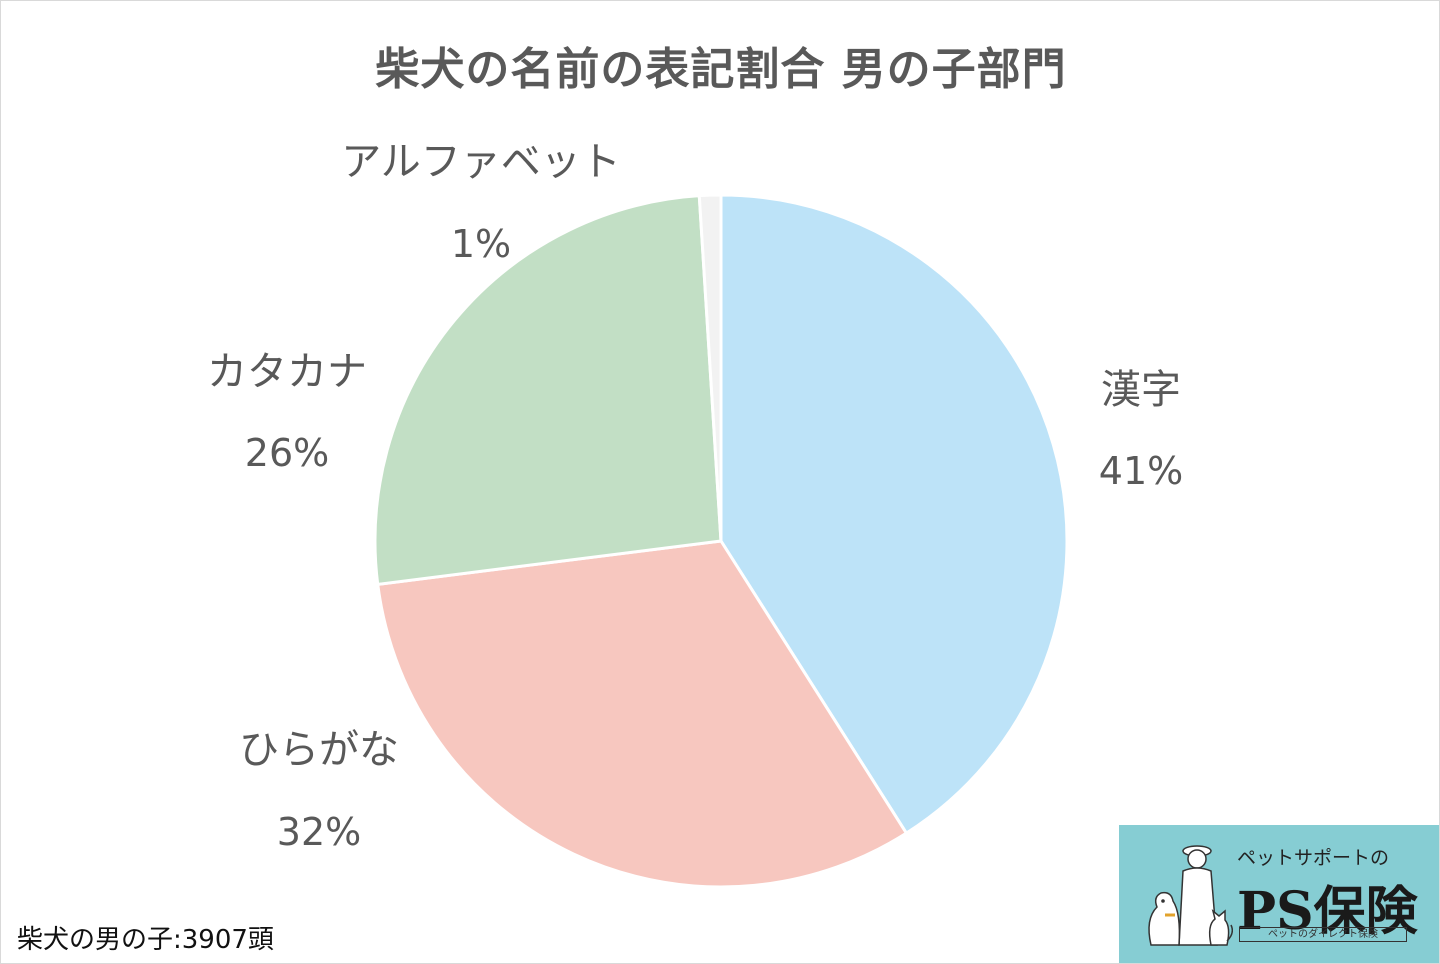  What do you see at coordinates (1327, 911) in the screenshot?
I see `brand-name: PS保険` at bounding box center [1327, 911].